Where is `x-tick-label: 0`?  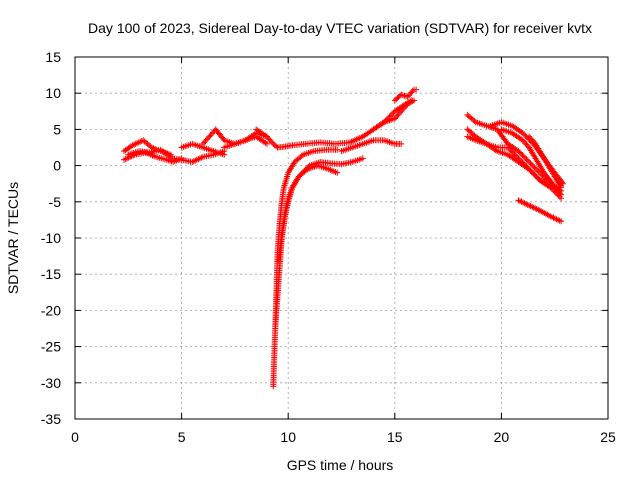
x-tick-label: 0 is located at coordinates (75, 437).